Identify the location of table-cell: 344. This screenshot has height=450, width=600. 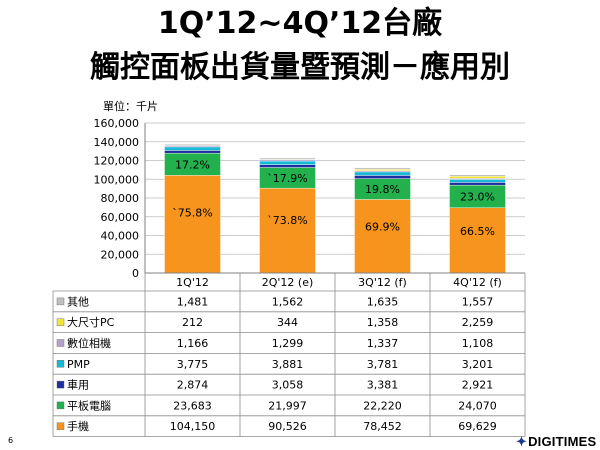
(287, 322).